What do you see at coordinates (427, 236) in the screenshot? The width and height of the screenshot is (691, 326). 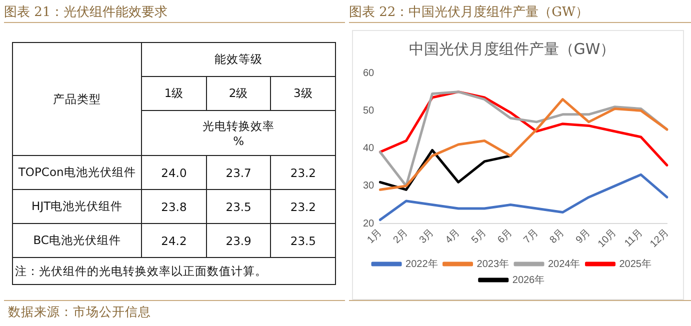 I see `x-tick-label: 3月` at bounding box center [427, 236].